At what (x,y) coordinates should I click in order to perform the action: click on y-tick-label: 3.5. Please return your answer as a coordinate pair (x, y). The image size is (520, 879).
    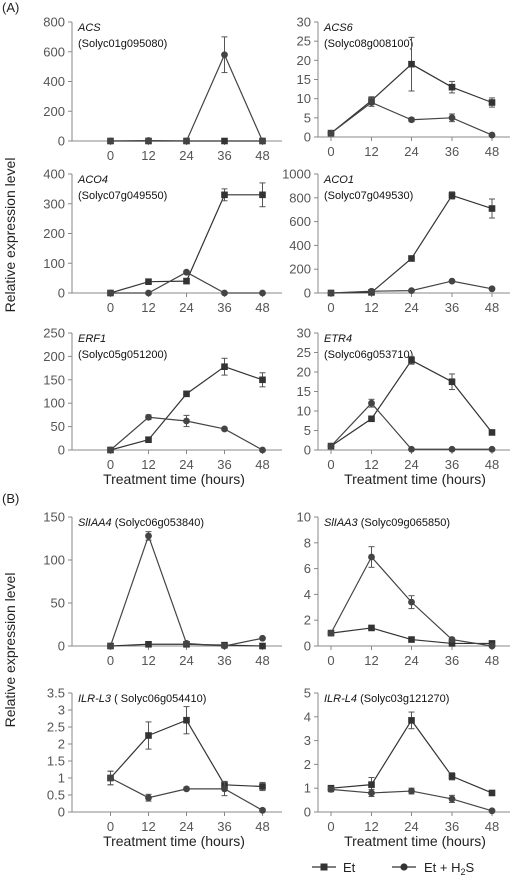
    Looking at the image, I should click on (56, 693).